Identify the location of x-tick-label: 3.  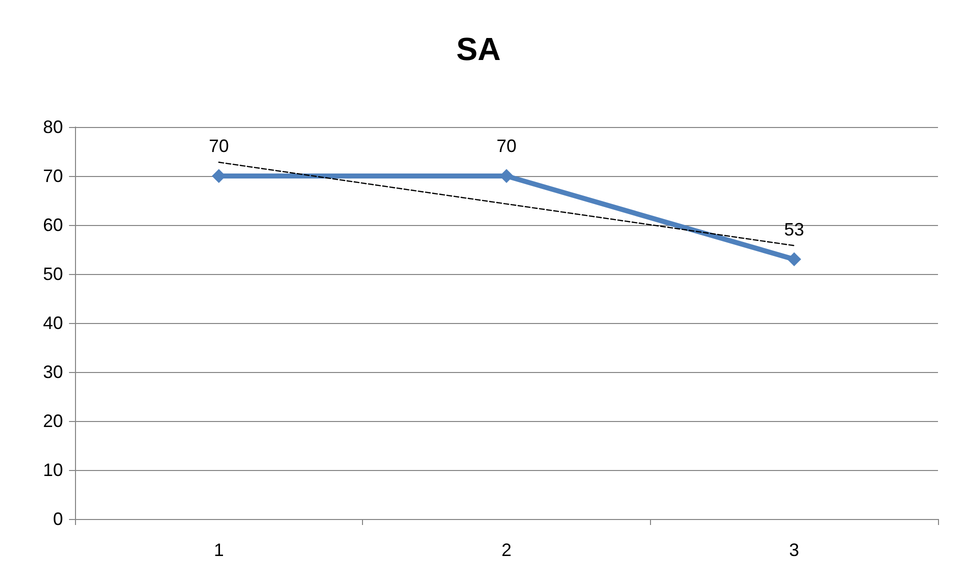
(794, 550).